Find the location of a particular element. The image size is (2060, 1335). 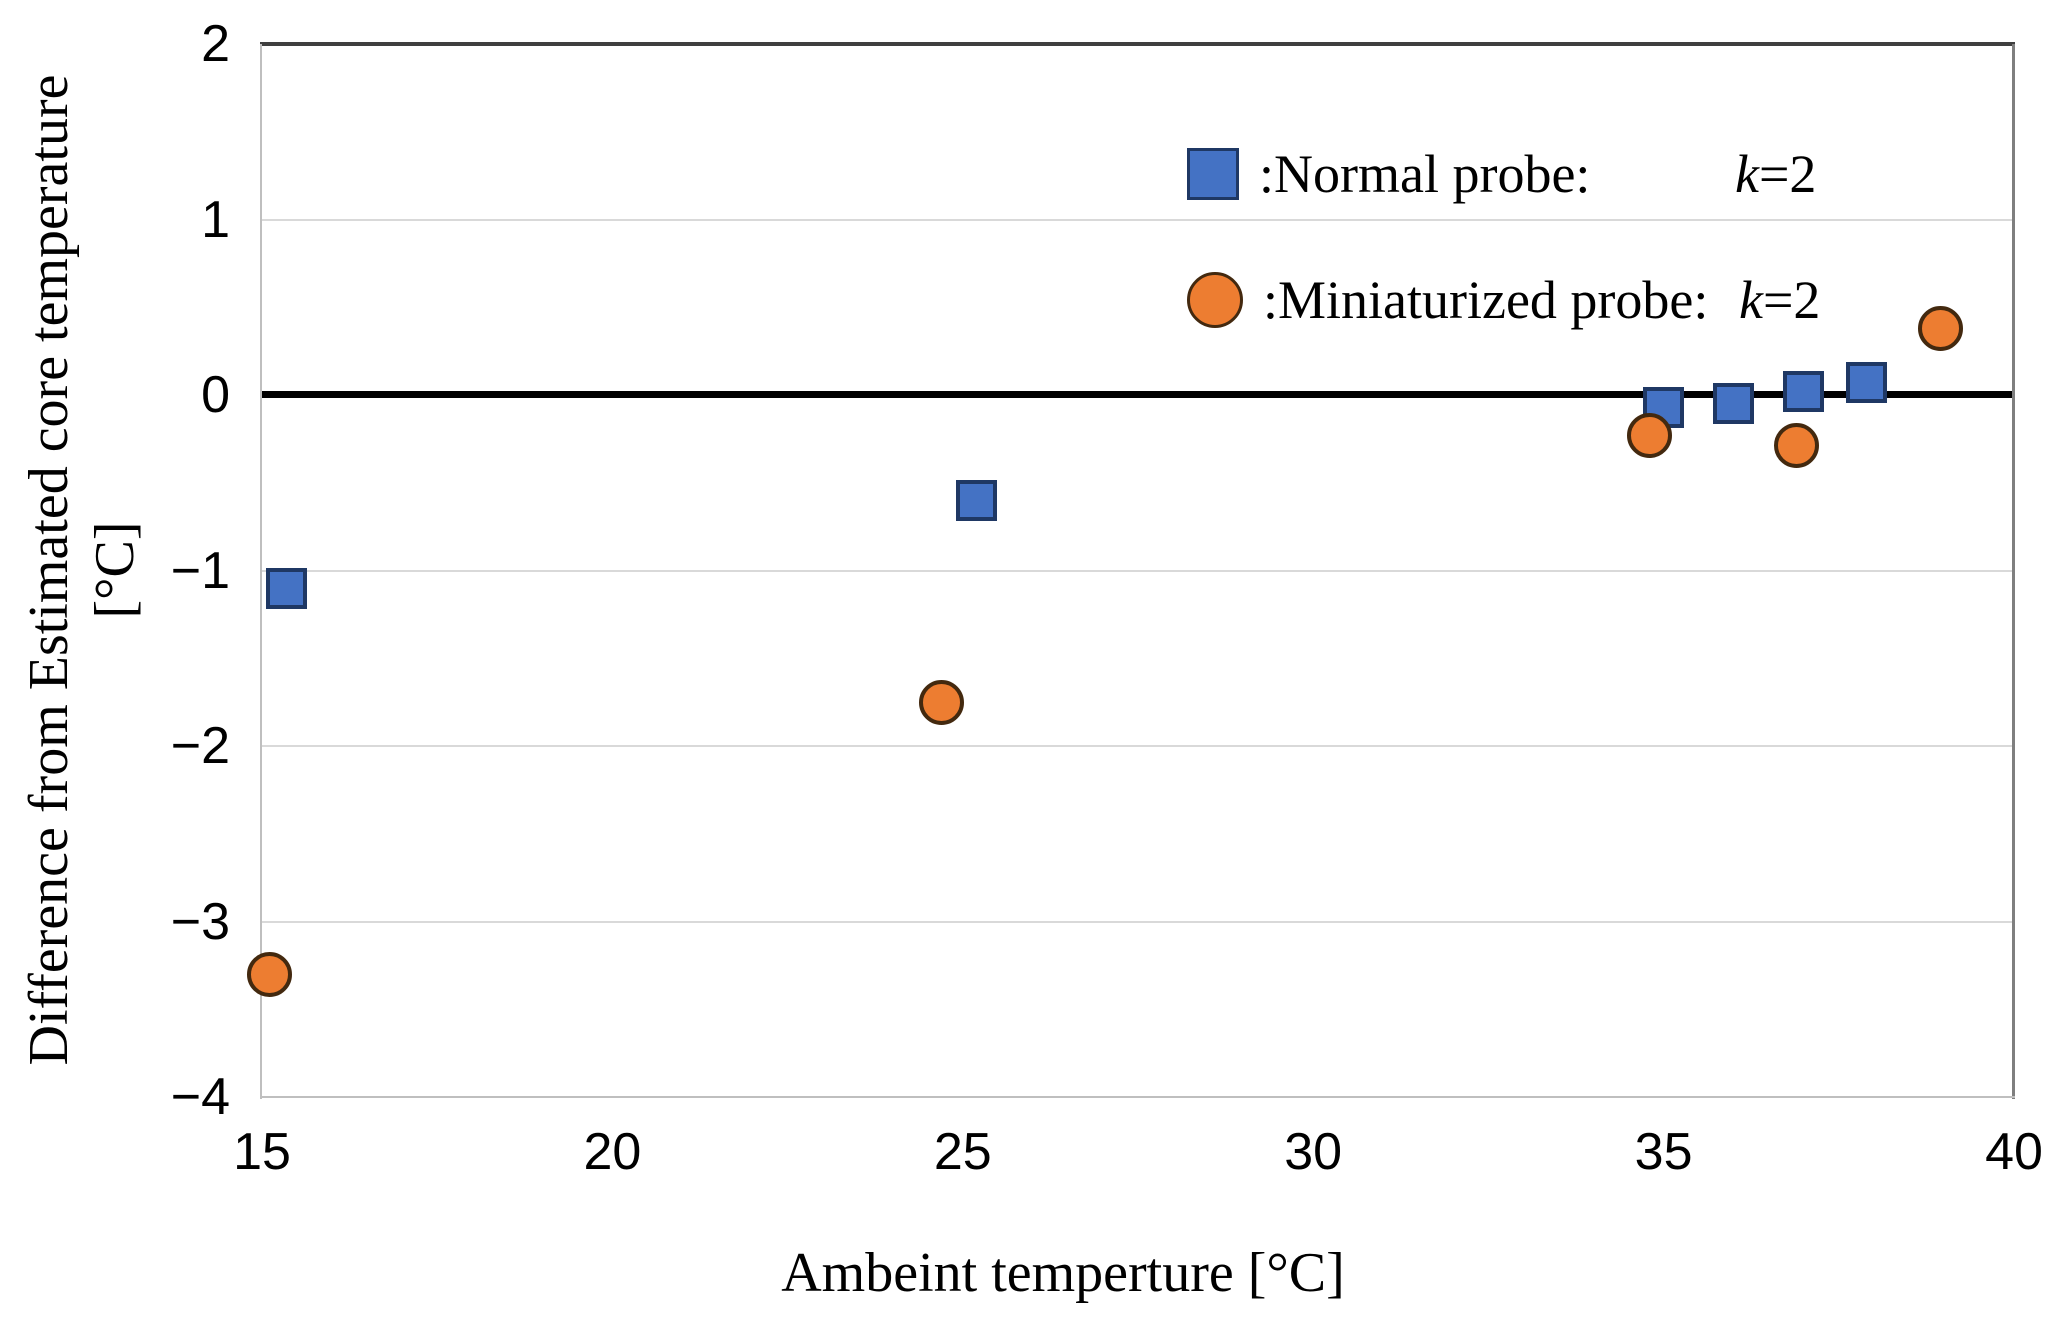

legend-circle-marker-icon is located at coordinates (1215, 300).